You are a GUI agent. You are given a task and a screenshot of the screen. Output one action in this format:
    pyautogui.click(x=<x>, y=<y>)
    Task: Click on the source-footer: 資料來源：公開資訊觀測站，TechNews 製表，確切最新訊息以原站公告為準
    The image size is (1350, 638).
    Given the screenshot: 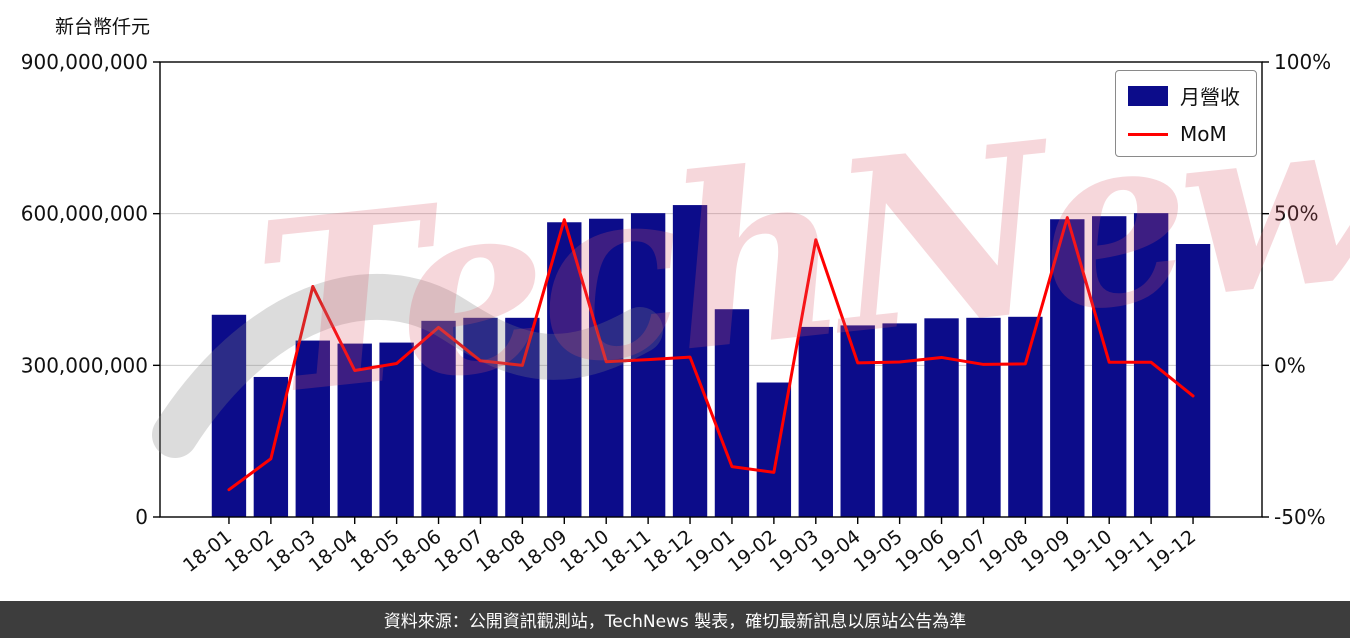 What is the action you would take?
    pyautogui.click(x=675, y=619)
    